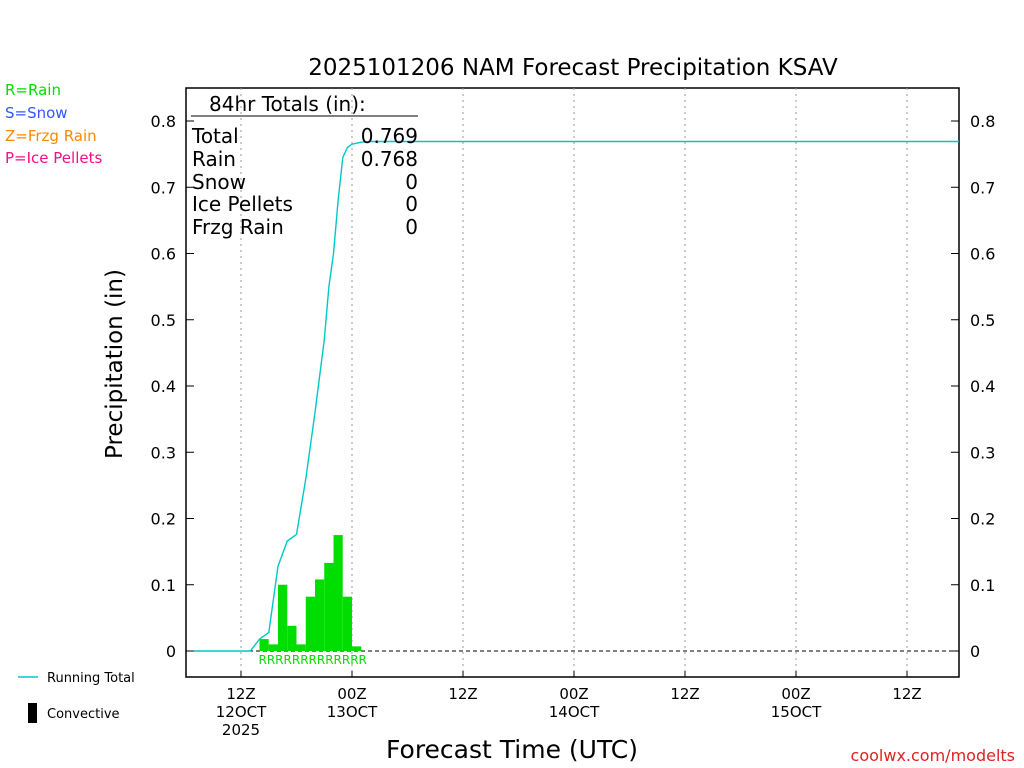 The width and height of the screenshot is (1024, 768). What do you see at coordinates (389, 159) in the screenshot?
I see `totals-value-rain: 0.768` at bounding box center [389, 159].